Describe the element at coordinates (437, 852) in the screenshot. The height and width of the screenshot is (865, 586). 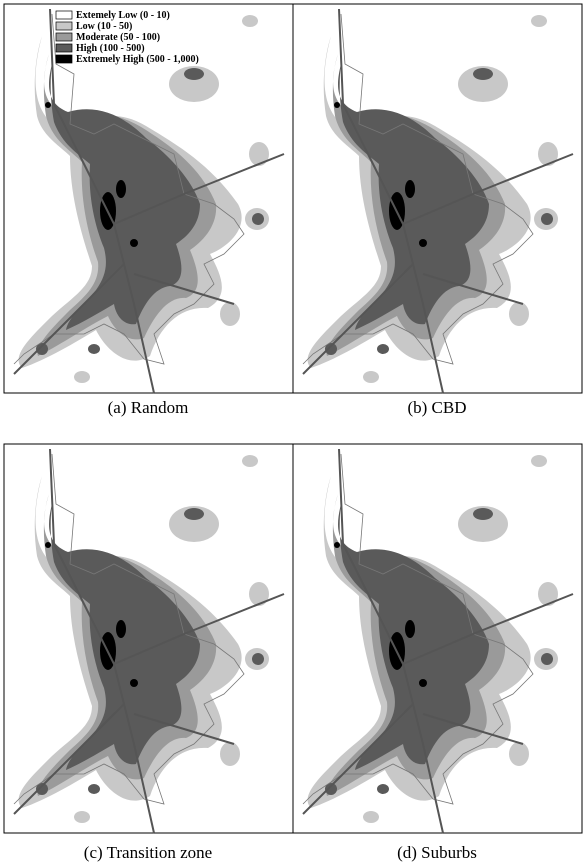
I see `caption: (d) Suburbs` at that location.